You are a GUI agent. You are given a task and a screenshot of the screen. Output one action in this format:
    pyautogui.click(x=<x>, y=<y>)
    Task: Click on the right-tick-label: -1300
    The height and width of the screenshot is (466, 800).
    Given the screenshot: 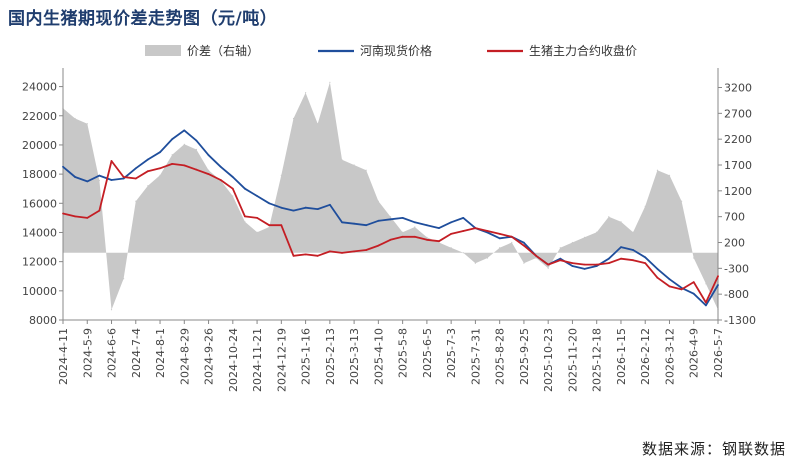 What is the action you would take?
    pyautogui.click(x=740, y=320)
    